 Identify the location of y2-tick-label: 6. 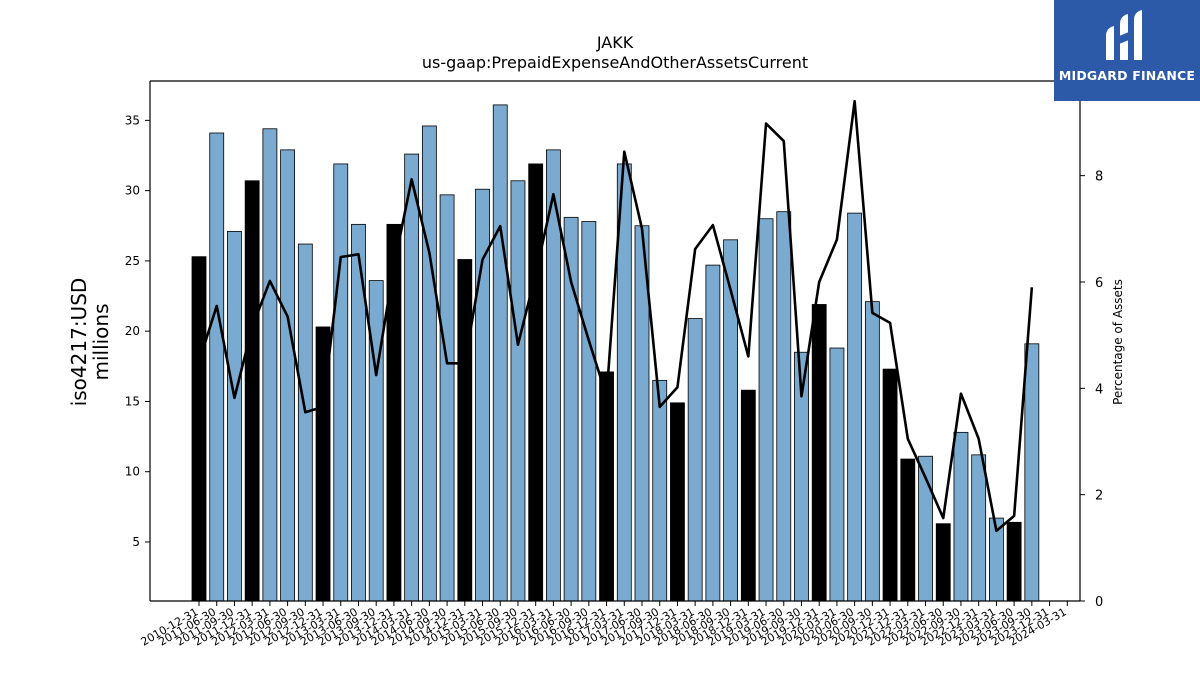
(1099, 283).